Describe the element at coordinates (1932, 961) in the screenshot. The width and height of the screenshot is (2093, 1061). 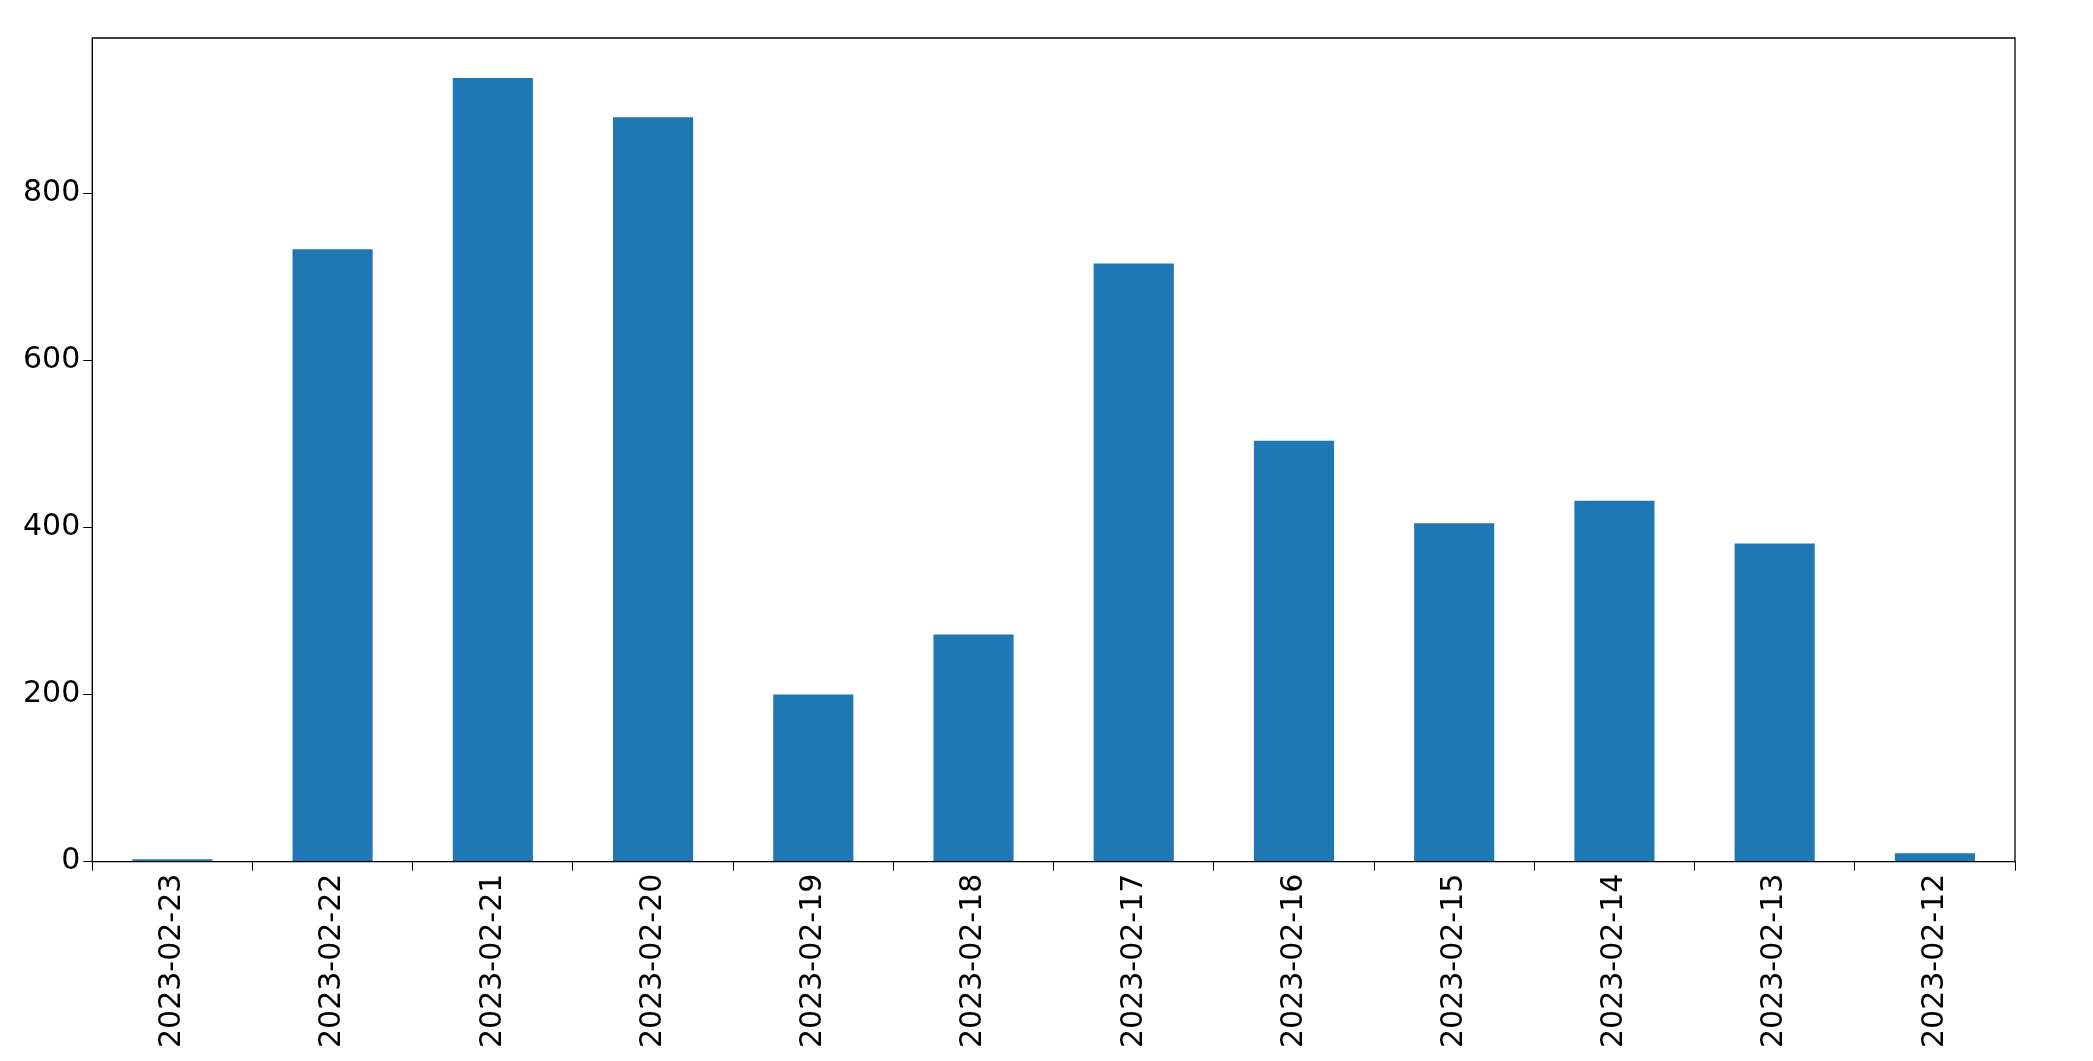
I see `x-tick-label: 2023-02-12` at that location.